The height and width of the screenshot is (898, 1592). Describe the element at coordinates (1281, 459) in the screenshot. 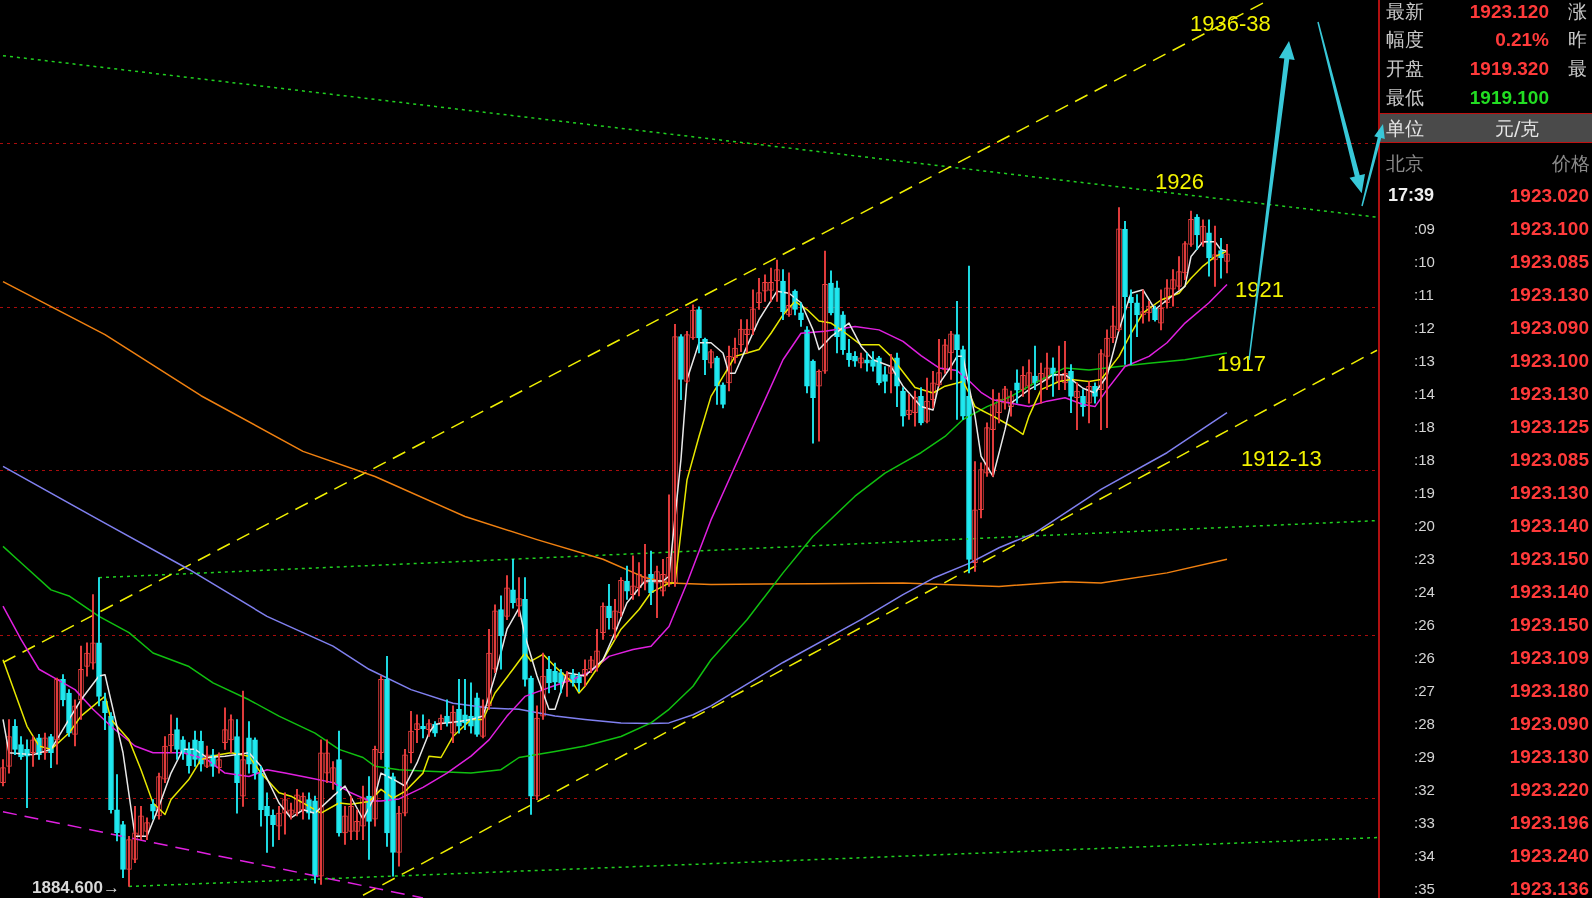

I see `annotation: 1912-13` at that location.